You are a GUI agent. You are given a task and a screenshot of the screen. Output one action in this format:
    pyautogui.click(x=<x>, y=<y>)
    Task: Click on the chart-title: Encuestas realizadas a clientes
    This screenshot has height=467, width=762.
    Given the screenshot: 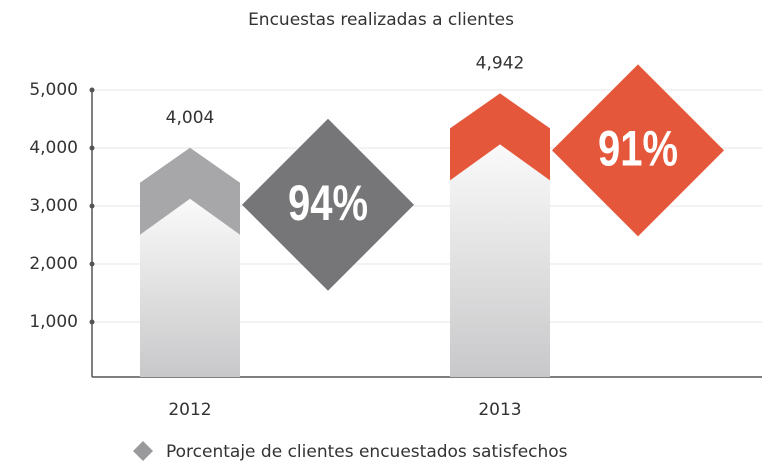 What is the action you would take?
    pyautogui.click(x=381, y=20)
    